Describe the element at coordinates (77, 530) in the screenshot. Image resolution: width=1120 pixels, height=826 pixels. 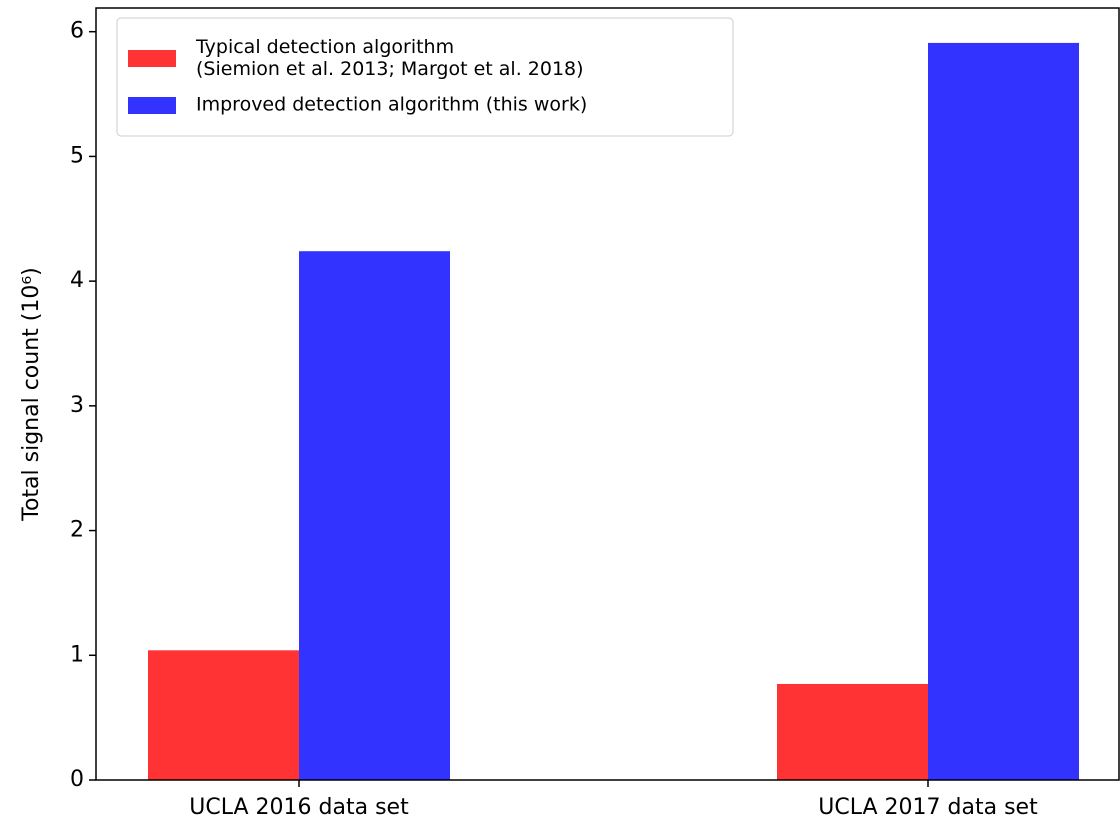
I see `y-tick-label: 2` at that location.